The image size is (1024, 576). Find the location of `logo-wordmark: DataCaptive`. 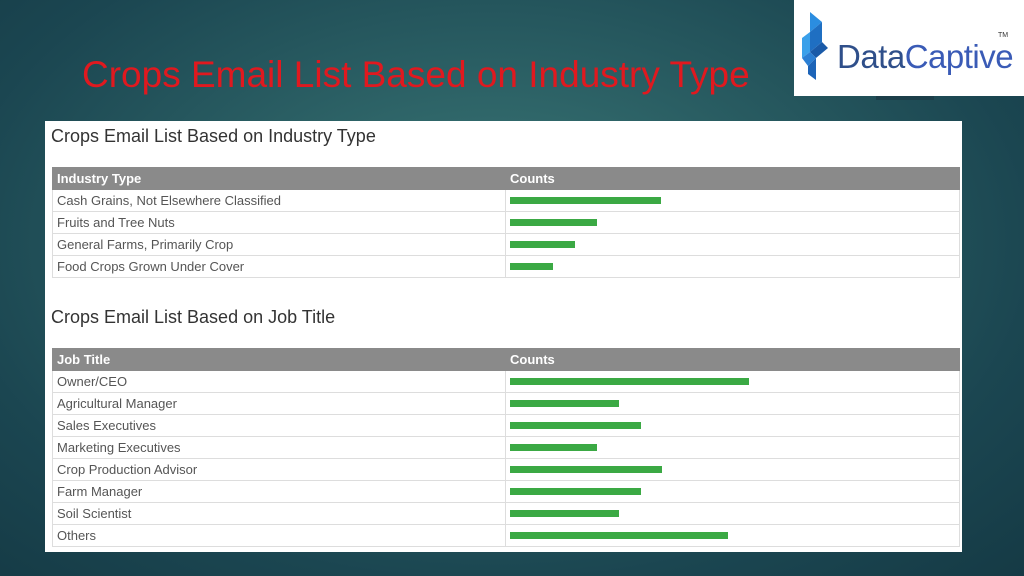

logo-wordmark: DataCaptive is located at coordinates (925, 57).